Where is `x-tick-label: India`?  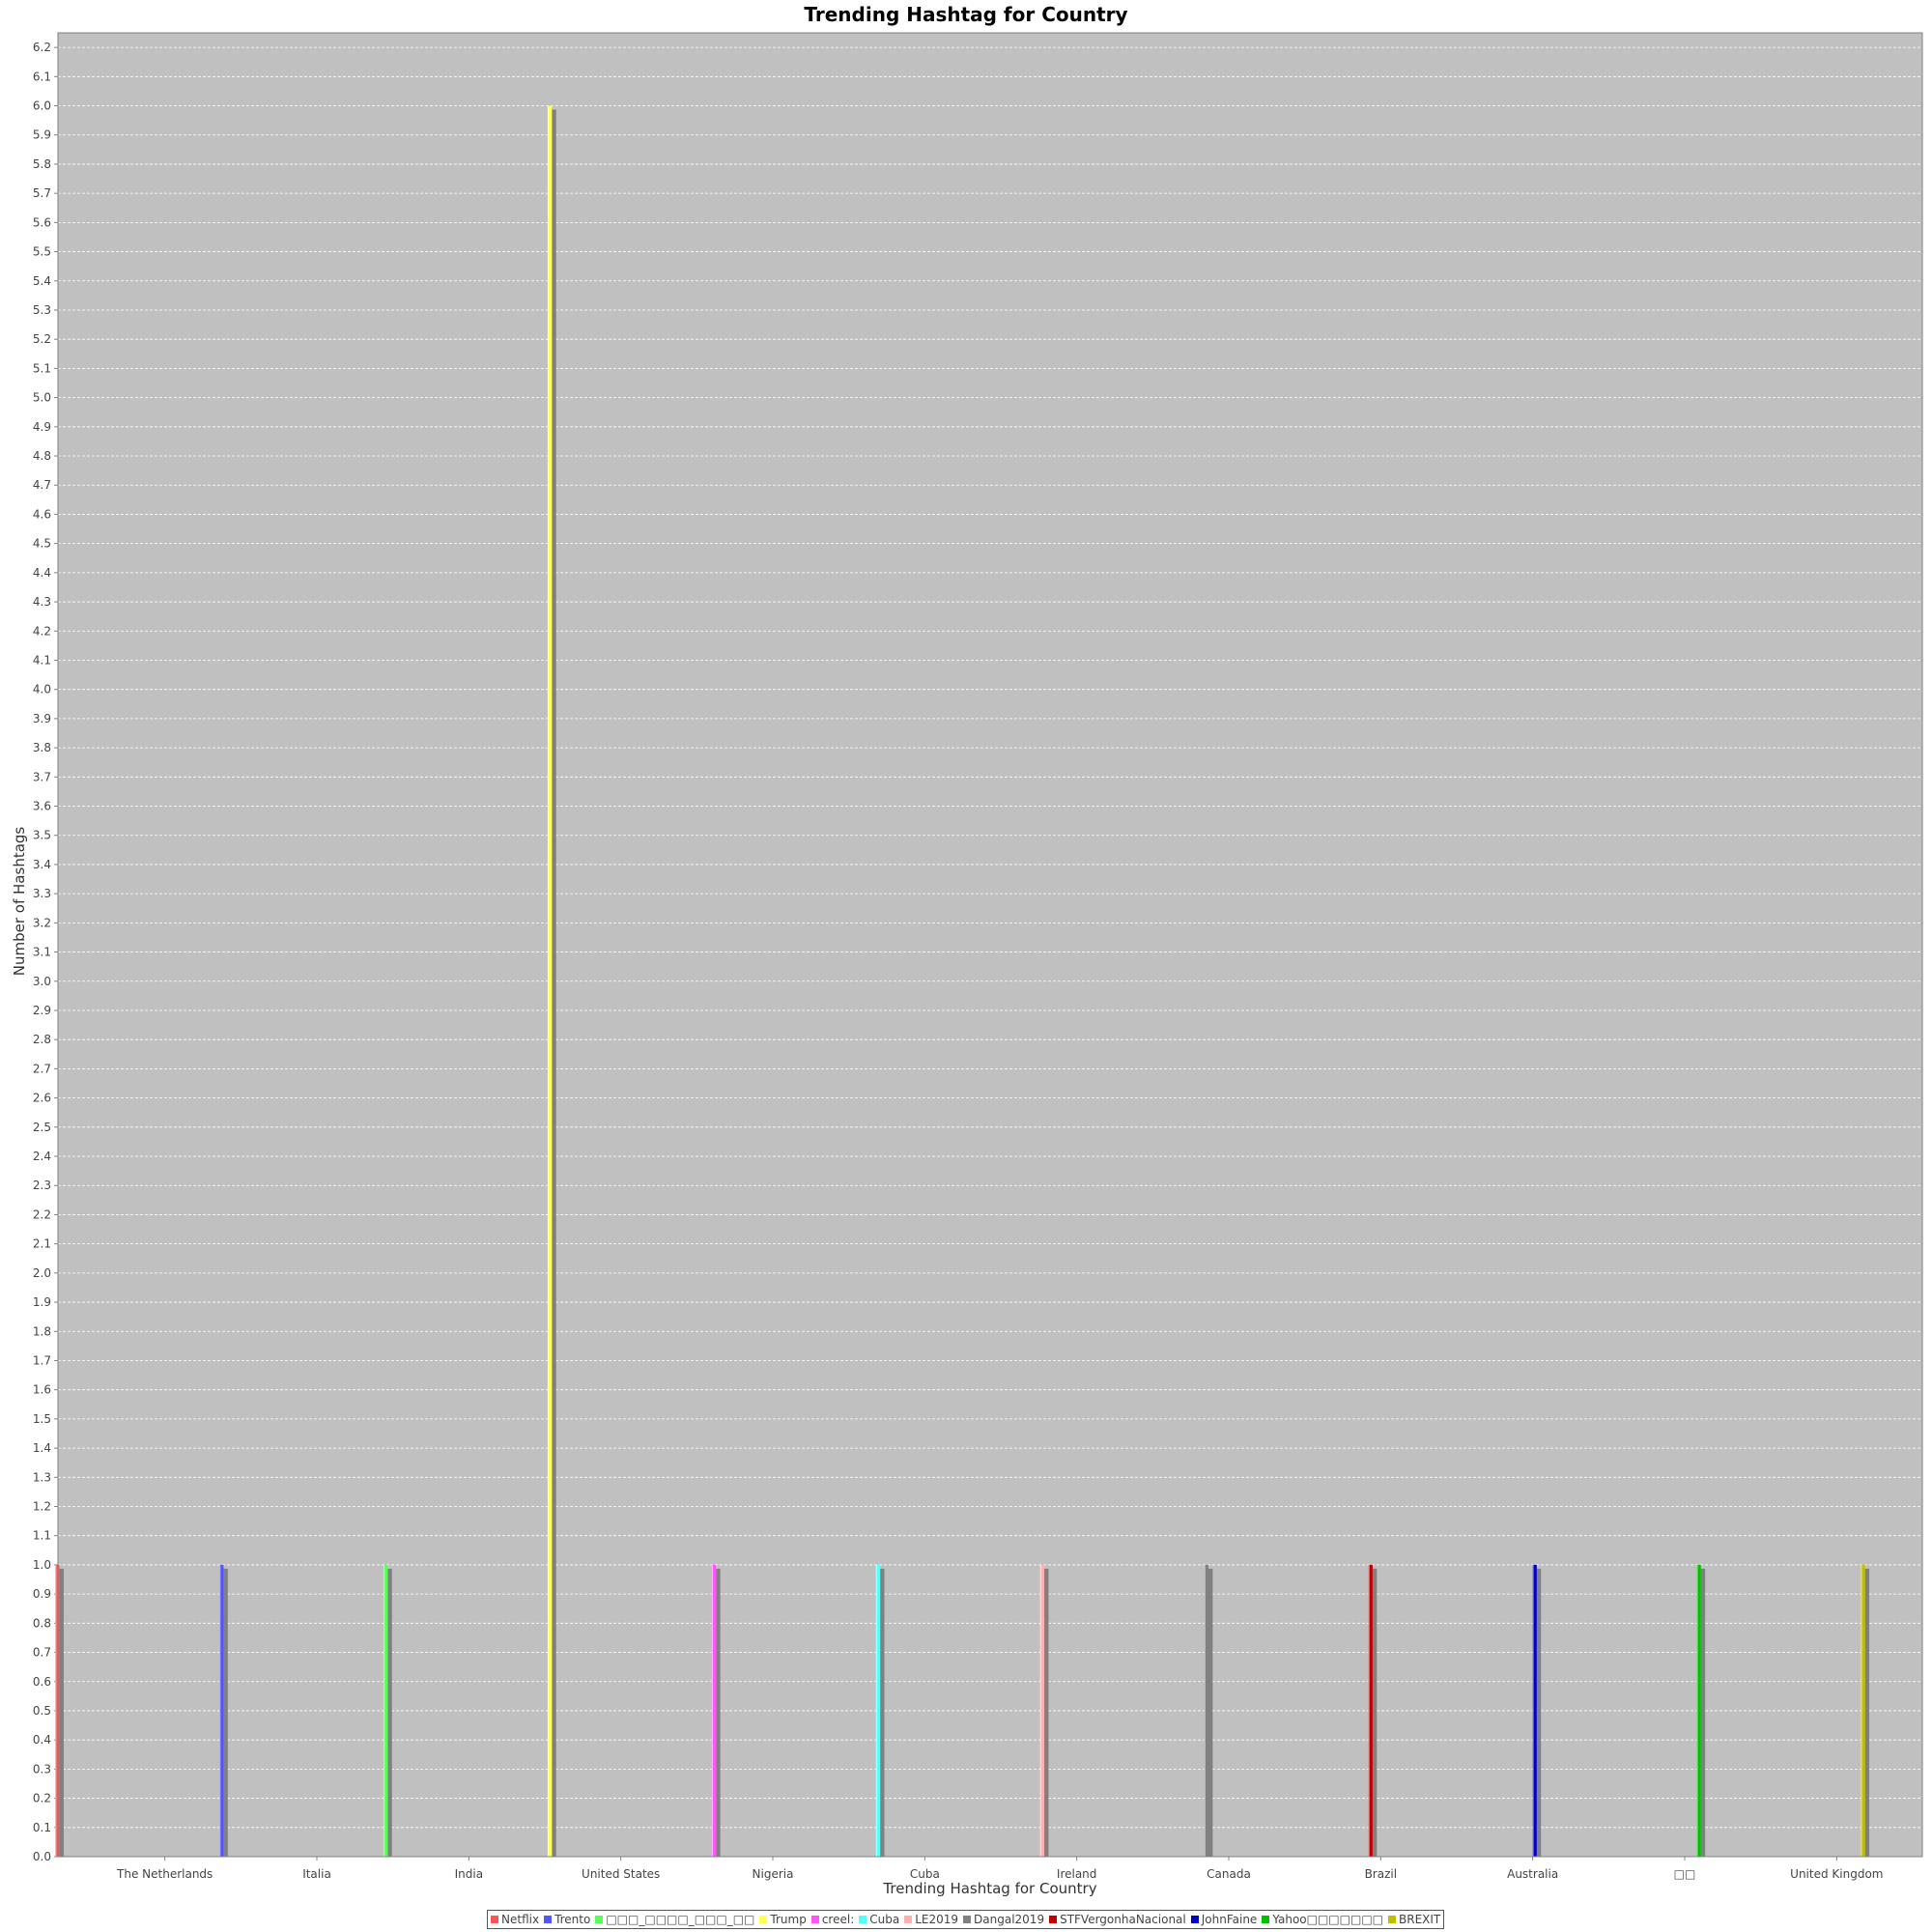 x-tick-label: India is located at coordinates (469, 1874).